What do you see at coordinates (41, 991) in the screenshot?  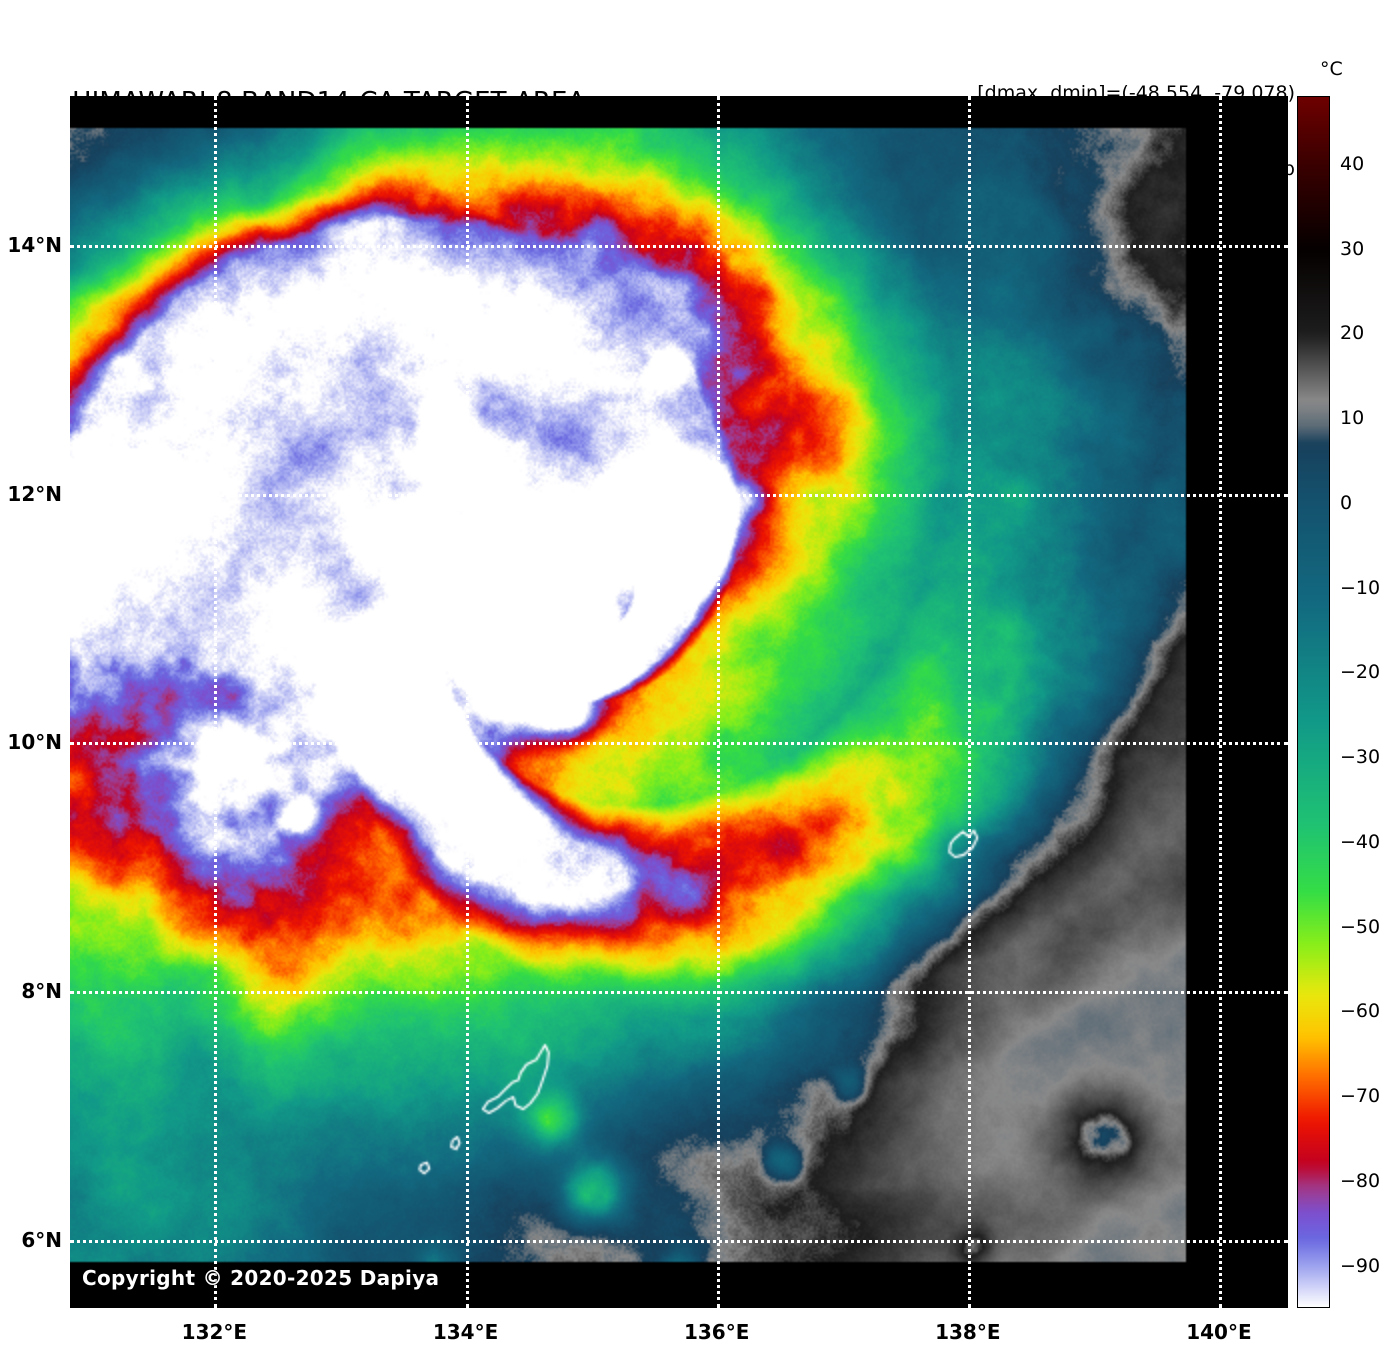 I see `ytick-label: 8°N` at bounding box center [41, 991].